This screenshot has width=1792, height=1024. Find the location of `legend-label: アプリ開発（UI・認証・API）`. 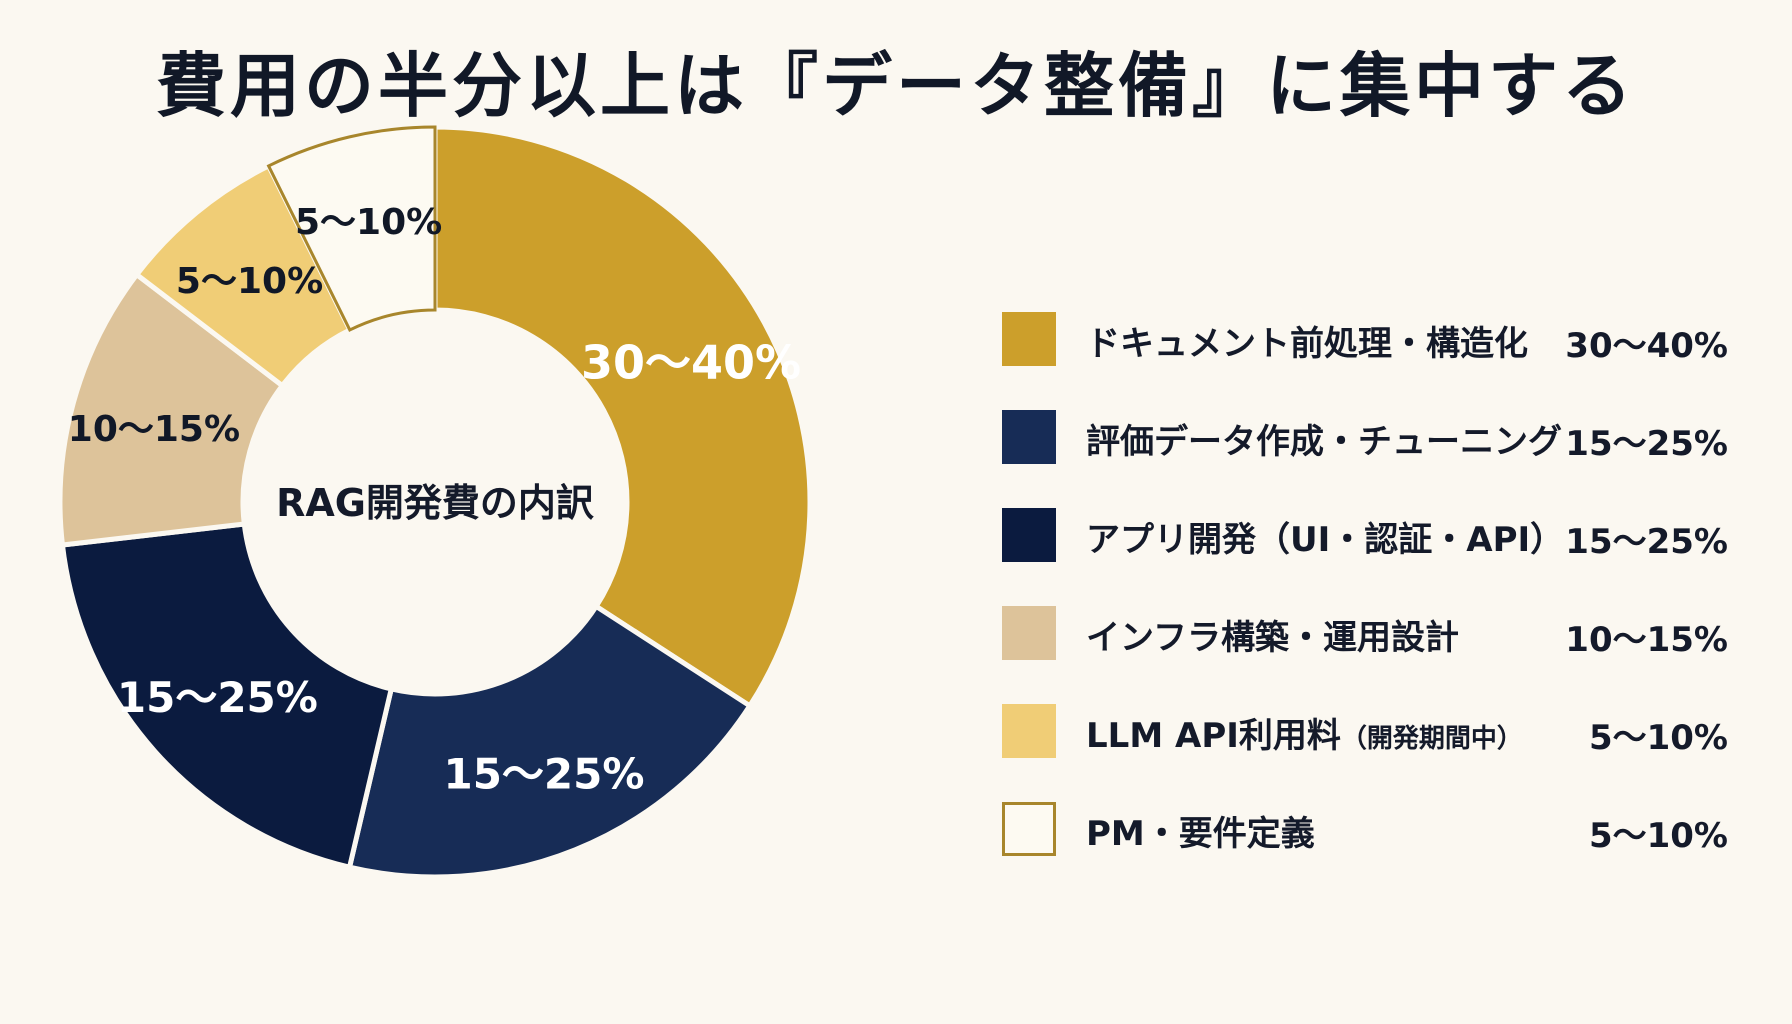

legend-label: アプリ開発（UI・認証・API） is located at coordinates (1325, 536).